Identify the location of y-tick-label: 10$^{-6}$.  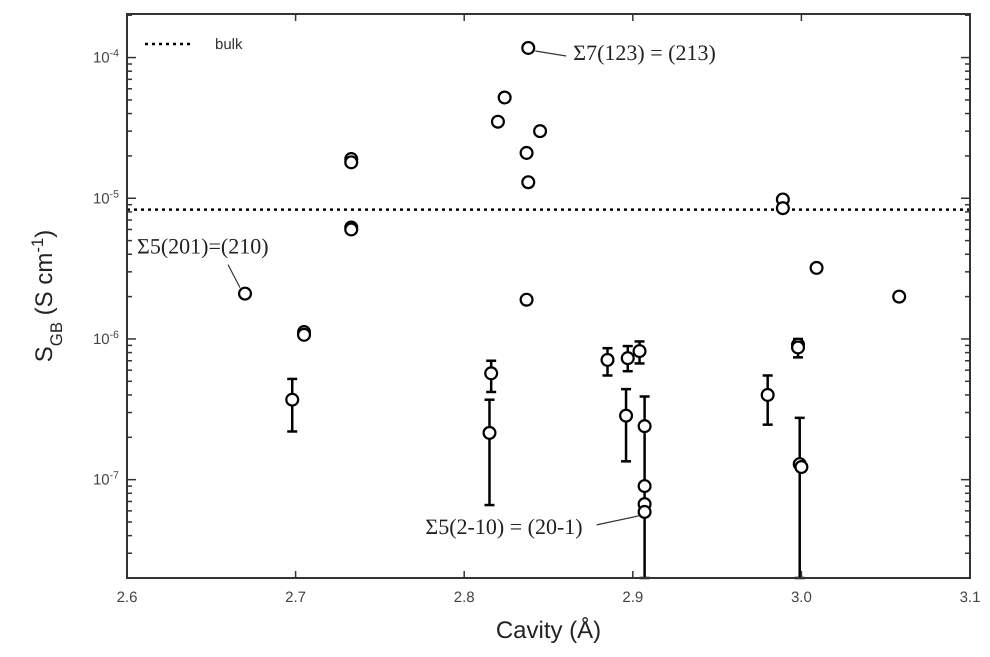
(106, 338).